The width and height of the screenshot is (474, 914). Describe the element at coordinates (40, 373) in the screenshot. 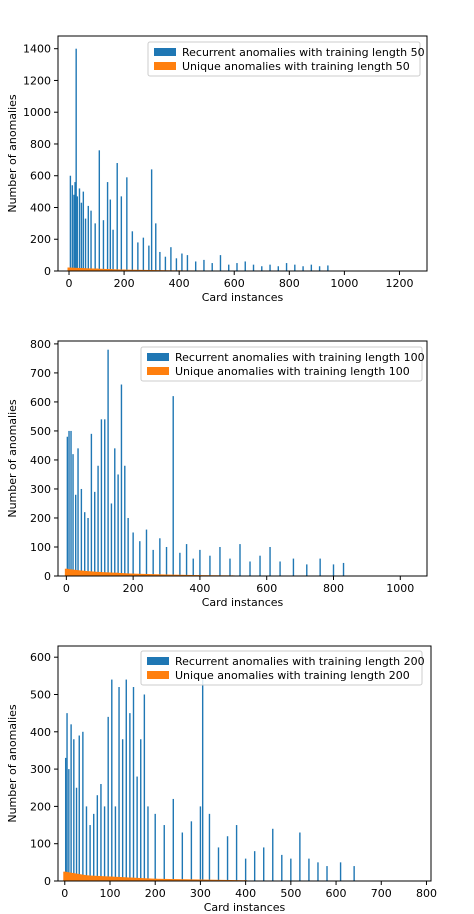

I see `y-tick-label: 700` at that location.